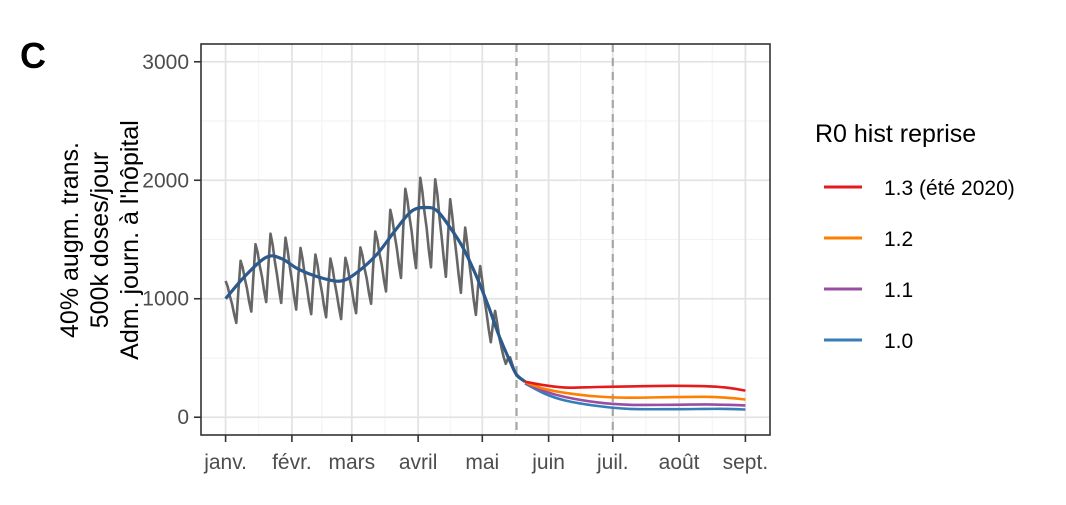 This screenshot has width=1066, height=505. I want to click on y-tick-label: 1000, so click(165, 299).